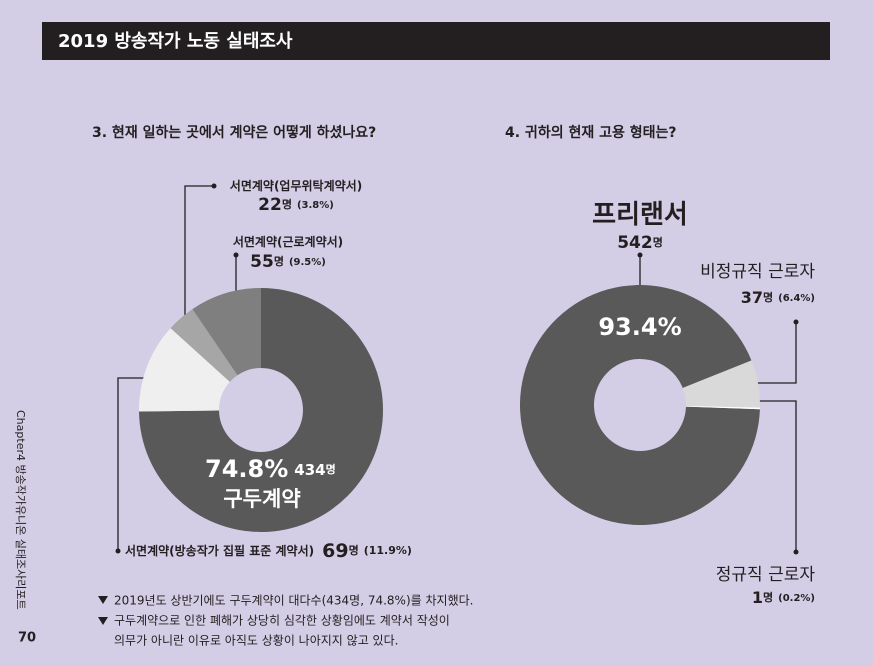 Image resolution: width=873 pixels, height=666 pixels. I want to click on slice-label: 74.8% 434명, so click(270, 469).